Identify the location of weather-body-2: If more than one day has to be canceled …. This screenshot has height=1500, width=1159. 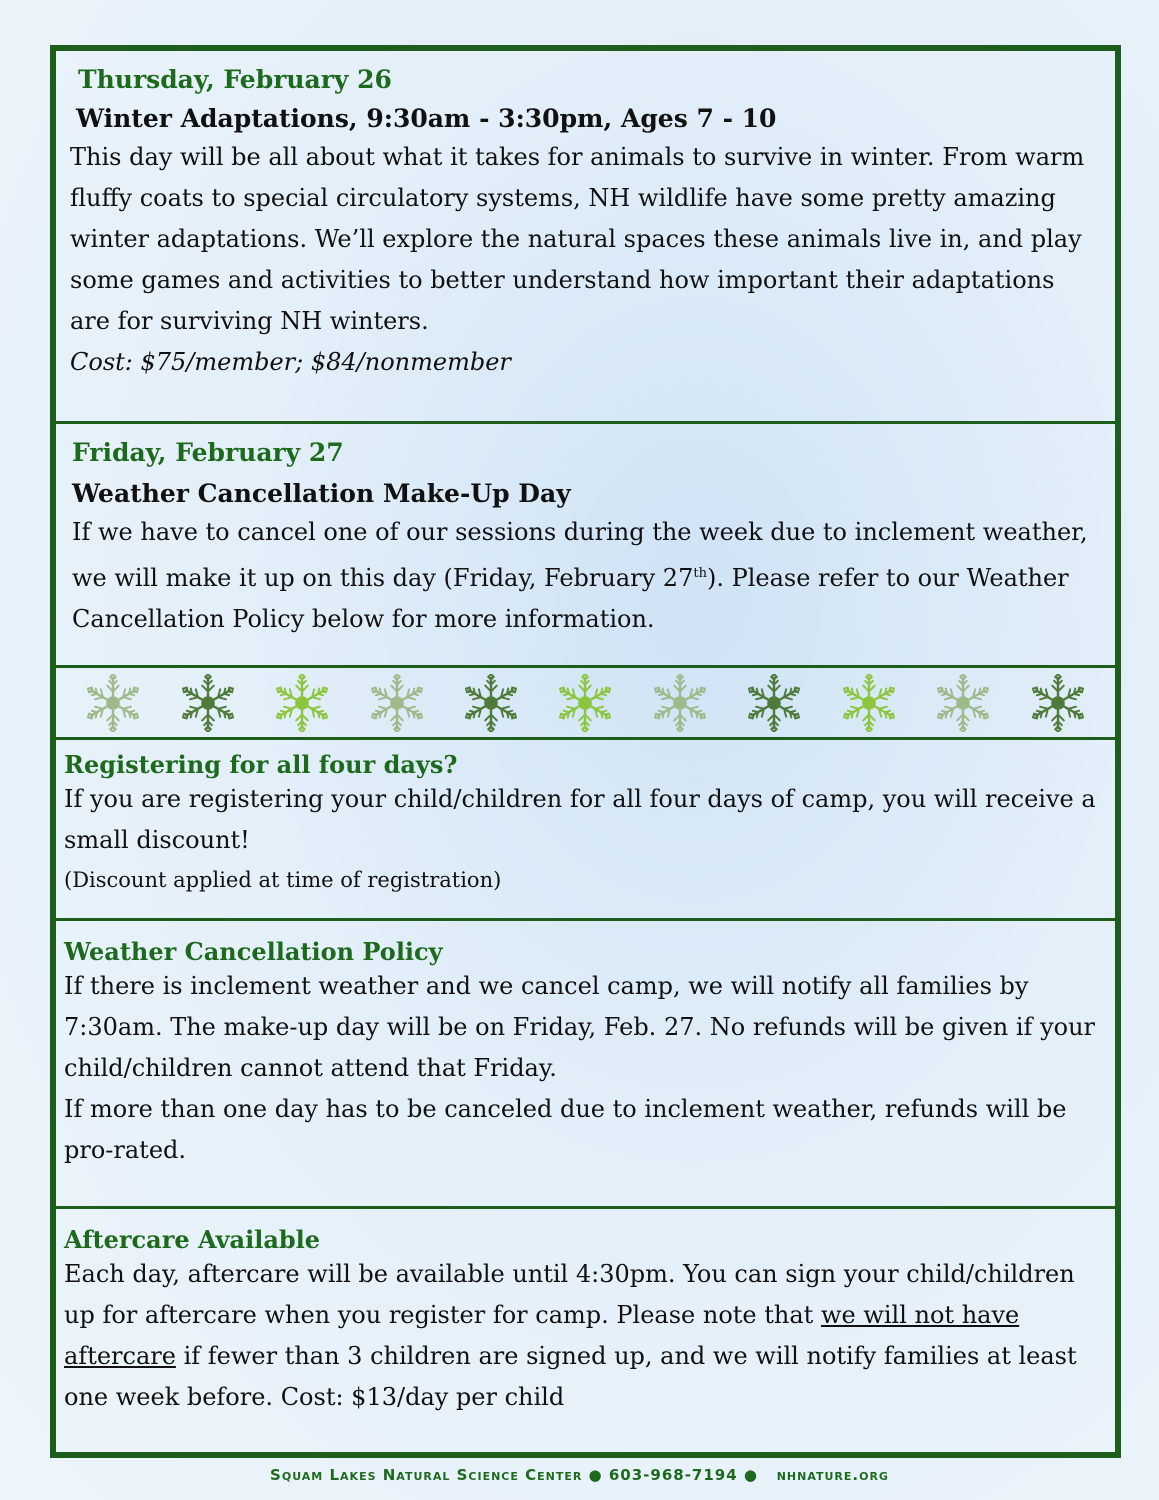
(565, 1129).